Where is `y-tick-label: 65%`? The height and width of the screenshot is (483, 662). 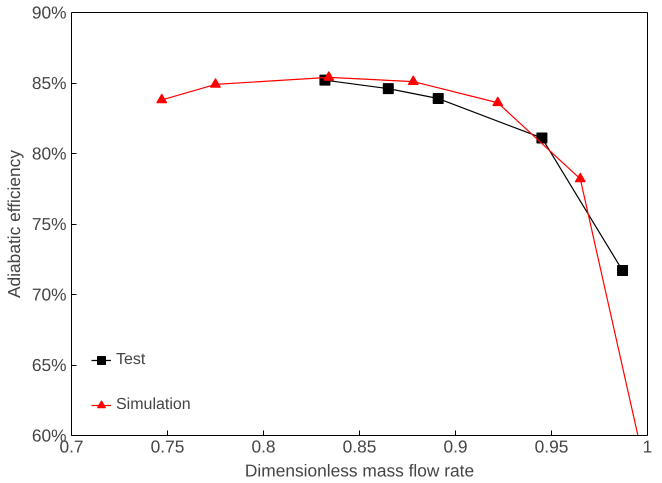 y-tick-label: 65% is located at coordinates (49, 365).